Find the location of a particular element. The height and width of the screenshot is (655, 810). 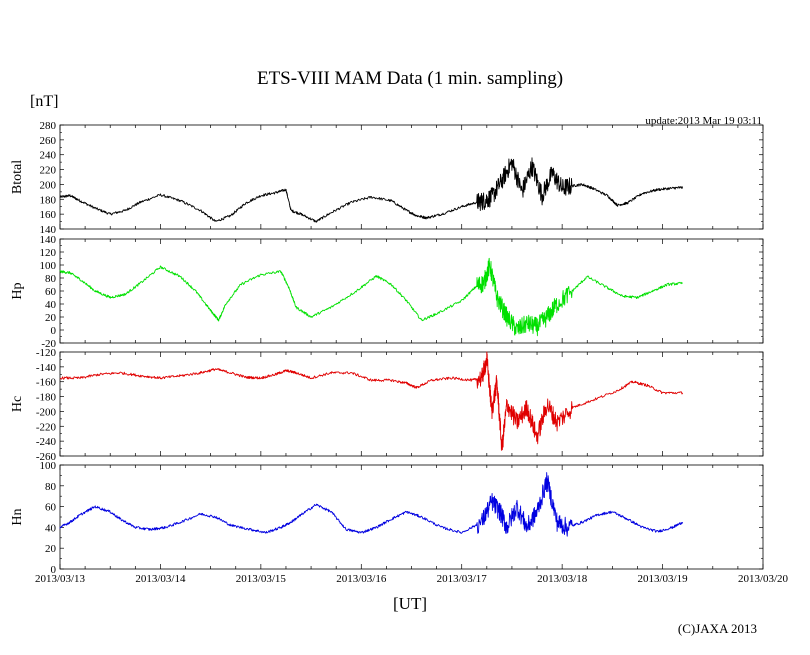

y-tick-label: 120 is located at coordinates (48, 253).